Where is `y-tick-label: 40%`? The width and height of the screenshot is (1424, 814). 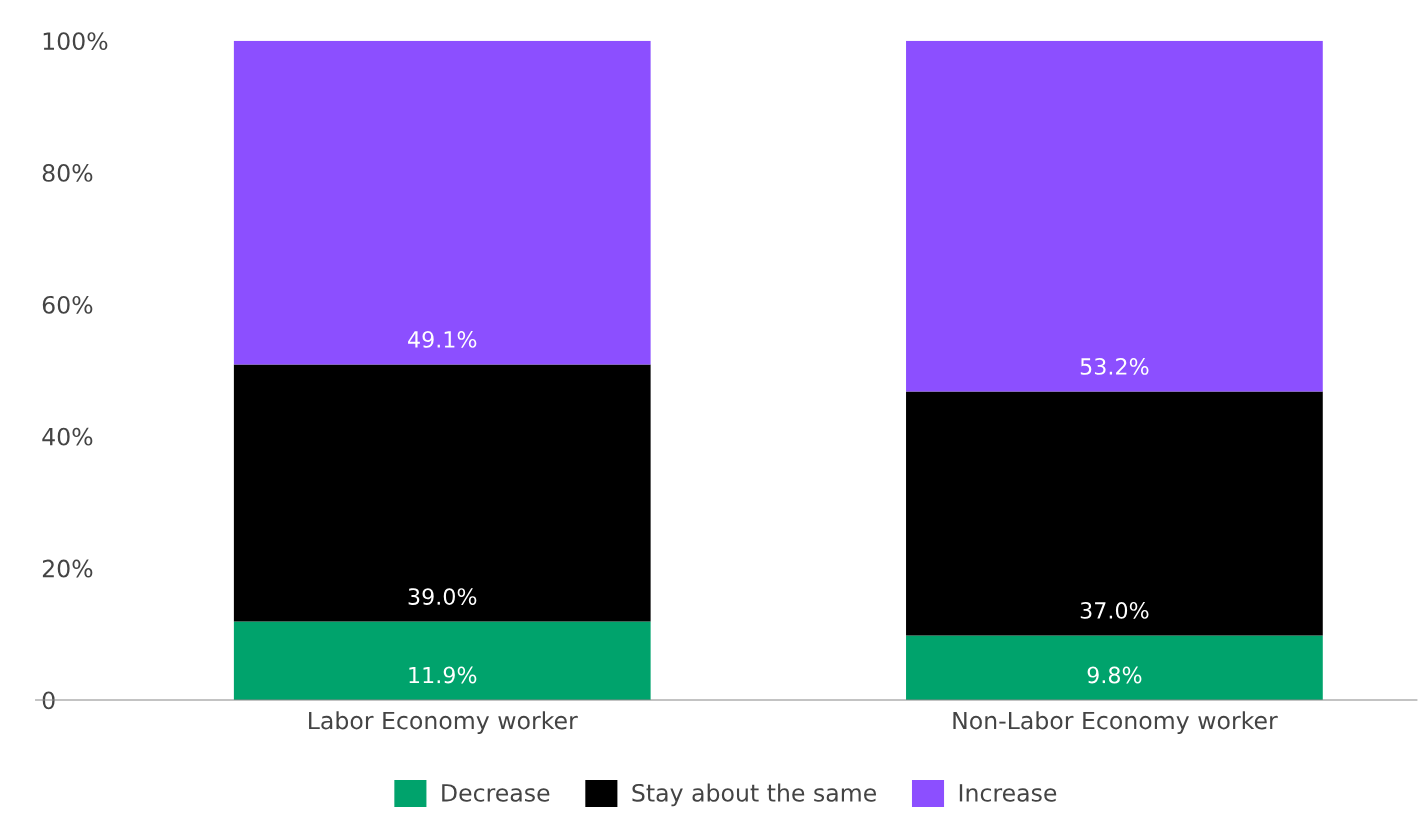 y-tick-label: 40% is located at coordinates (67, 436).